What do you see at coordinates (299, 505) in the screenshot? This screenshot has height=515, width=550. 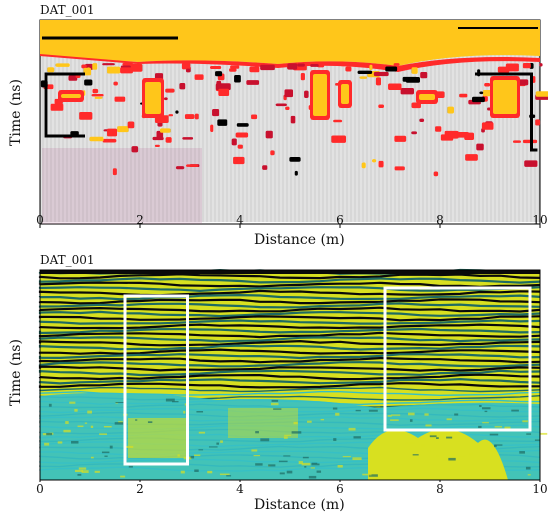 I see `bottom-x-axis-title: Distance (m)` at bounding box center [299, 505].